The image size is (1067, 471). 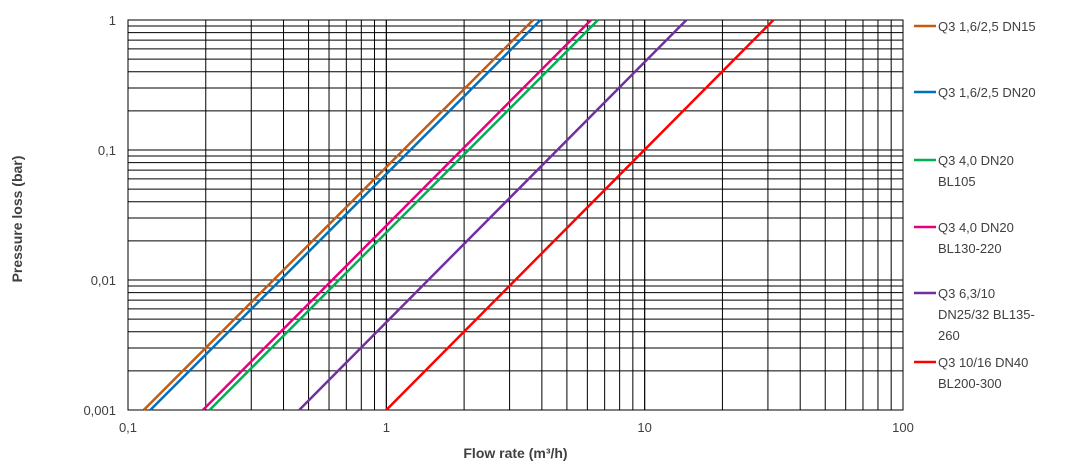 What do you see at coordinates (103, 280) in the screenshot?
I see `y-tick-label: 0,01` at bounding box center [103, 280].